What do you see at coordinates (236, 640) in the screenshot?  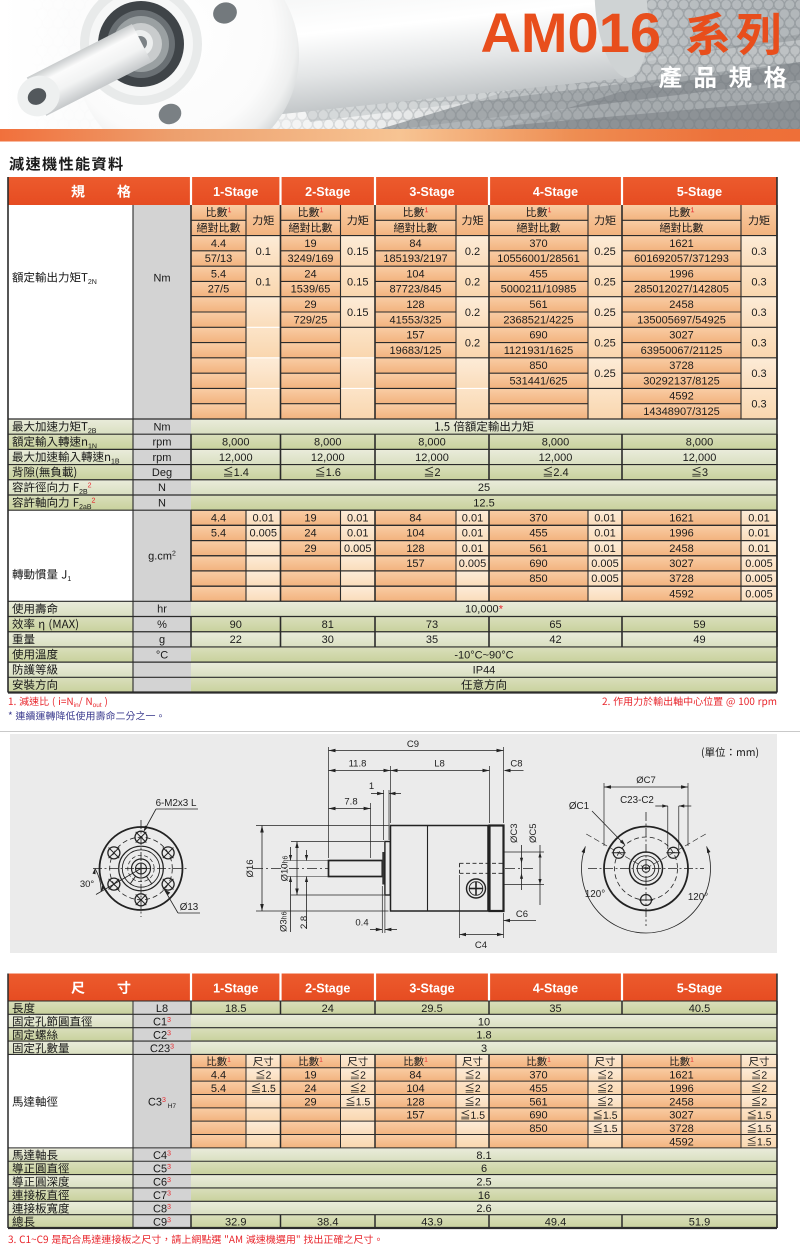 I see `svg-text: 22` at bounding box center [236, 640].